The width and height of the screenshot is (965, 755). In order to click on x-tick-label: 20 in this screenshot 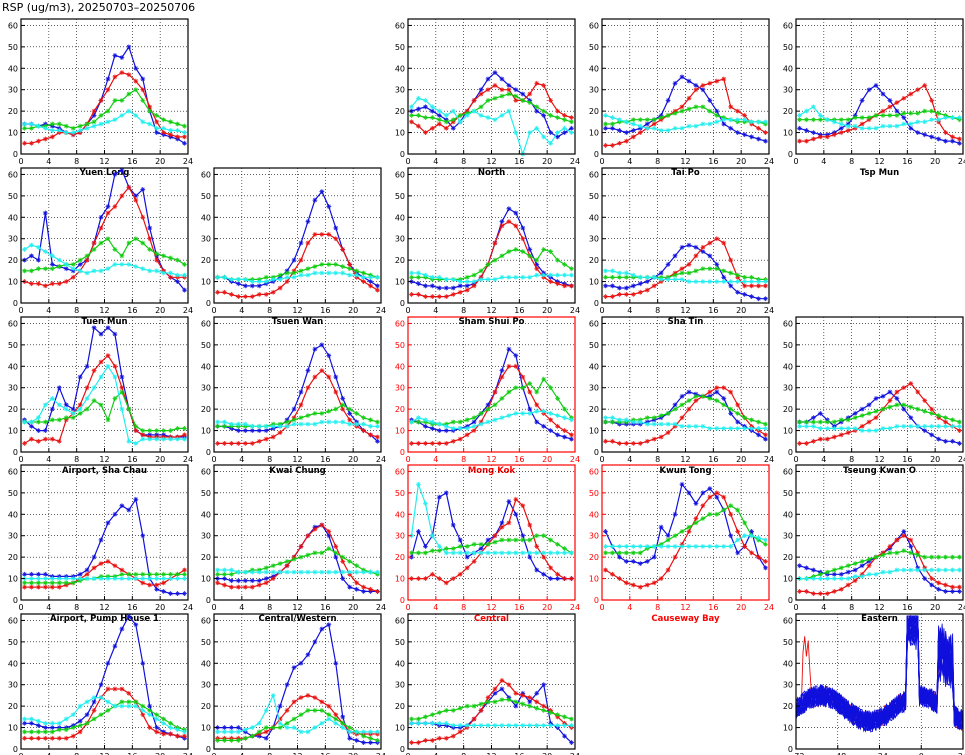, I will do `click(741, 459)`.